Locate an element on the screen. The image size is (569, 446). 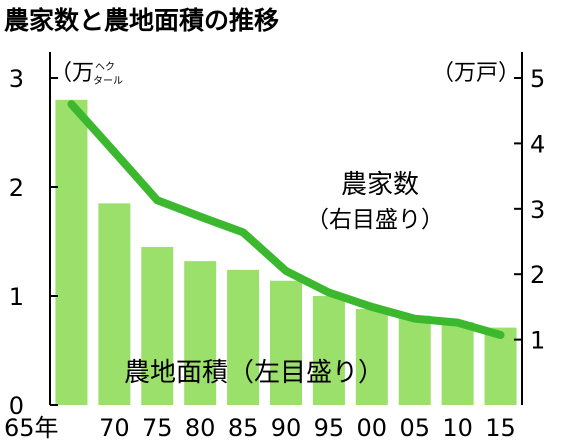
right-tick-label-2: 3 is located at coordinates (537, 210).